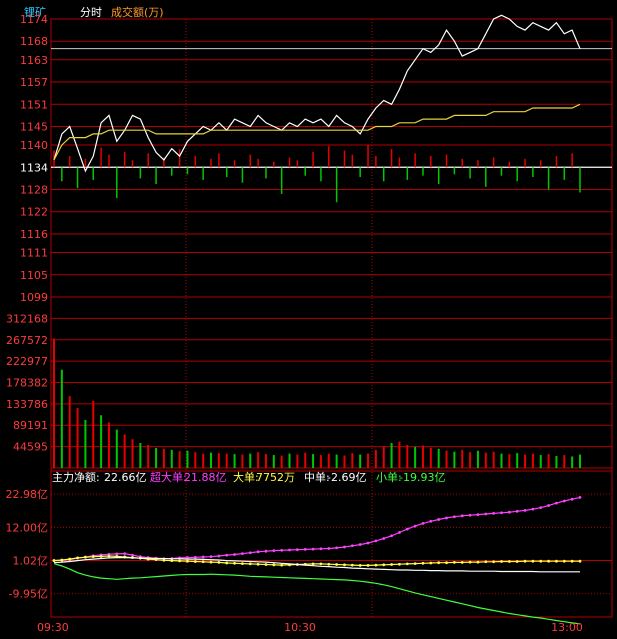 The width and height of the screenshot is (617, 639). I want to click on price-tick-label: 1128, so click(34, 190).